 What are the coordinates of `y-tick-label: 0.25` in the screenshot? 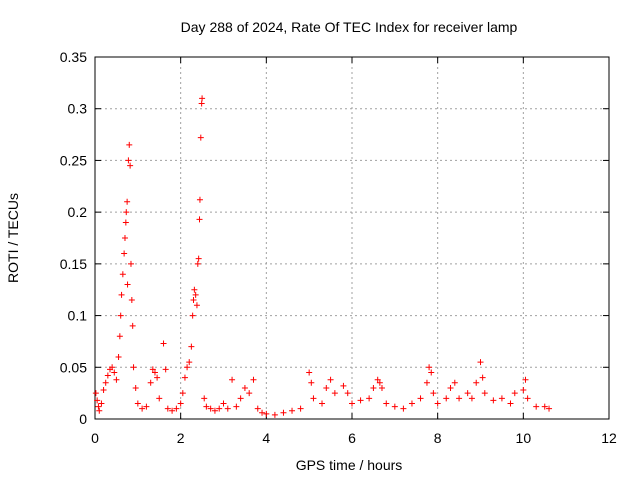 It's located at (73, 160).